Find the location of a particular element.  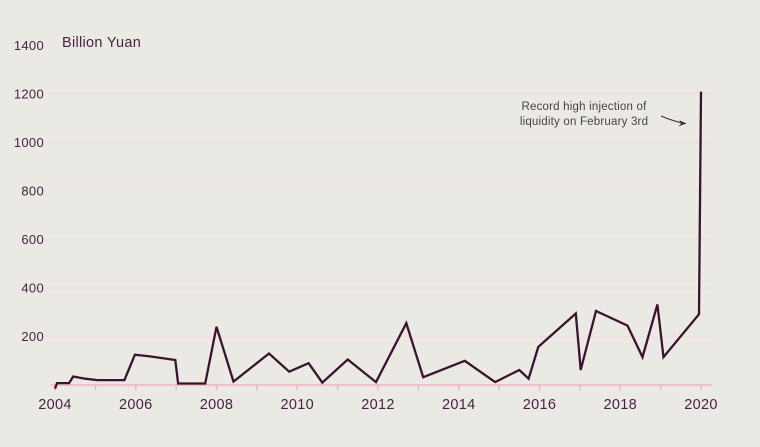

x-tick-label: 2012 is located at coordinates (377, 405).